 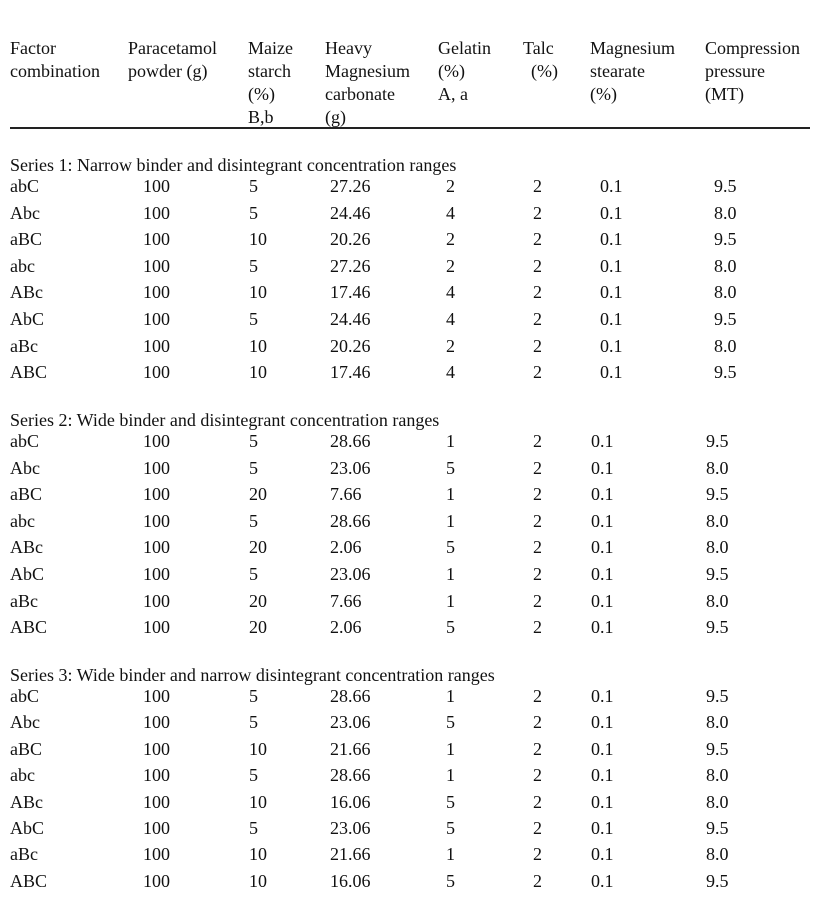 What do you see at coordinates (24, 854) in the screenshot?
I see `table-cell: aBc` at bounding box center [24, 854].